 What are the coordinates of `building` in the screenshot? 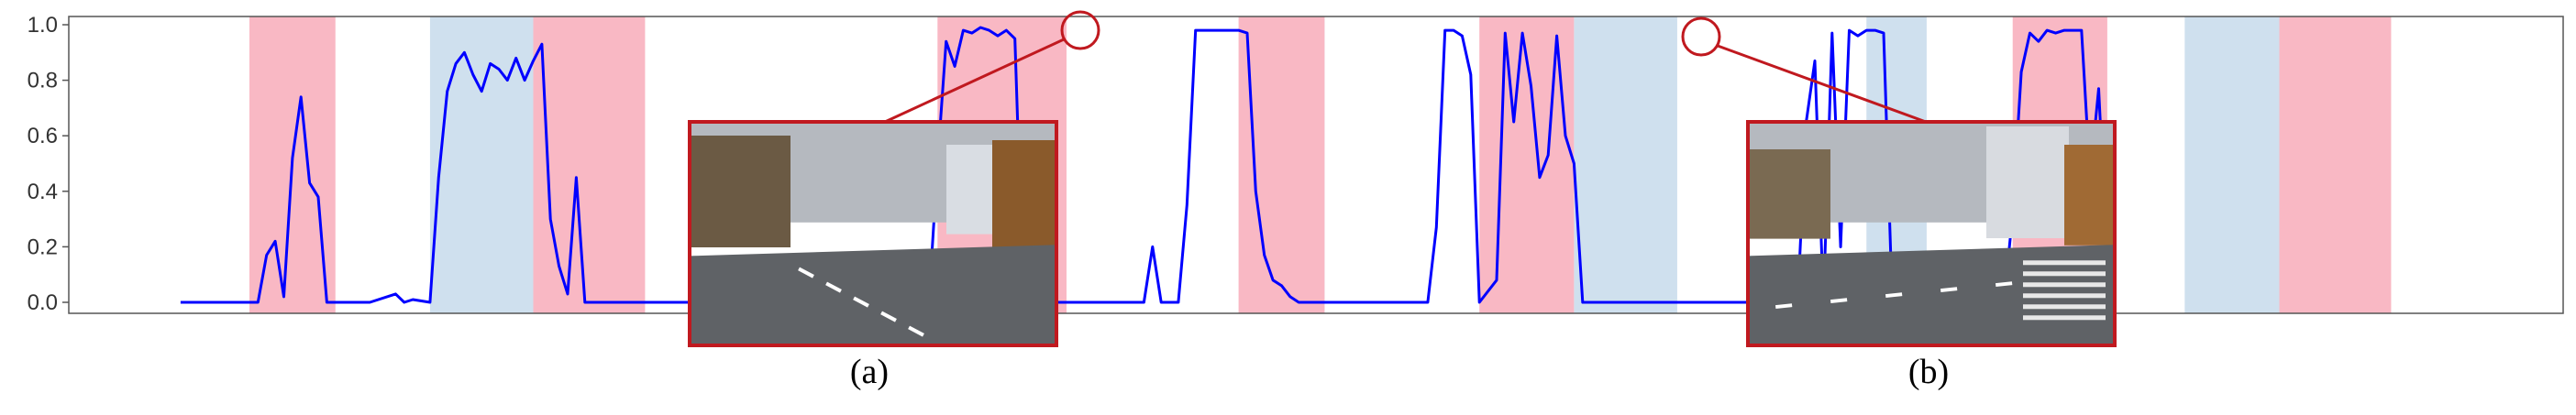 It's located at (2027, 182).